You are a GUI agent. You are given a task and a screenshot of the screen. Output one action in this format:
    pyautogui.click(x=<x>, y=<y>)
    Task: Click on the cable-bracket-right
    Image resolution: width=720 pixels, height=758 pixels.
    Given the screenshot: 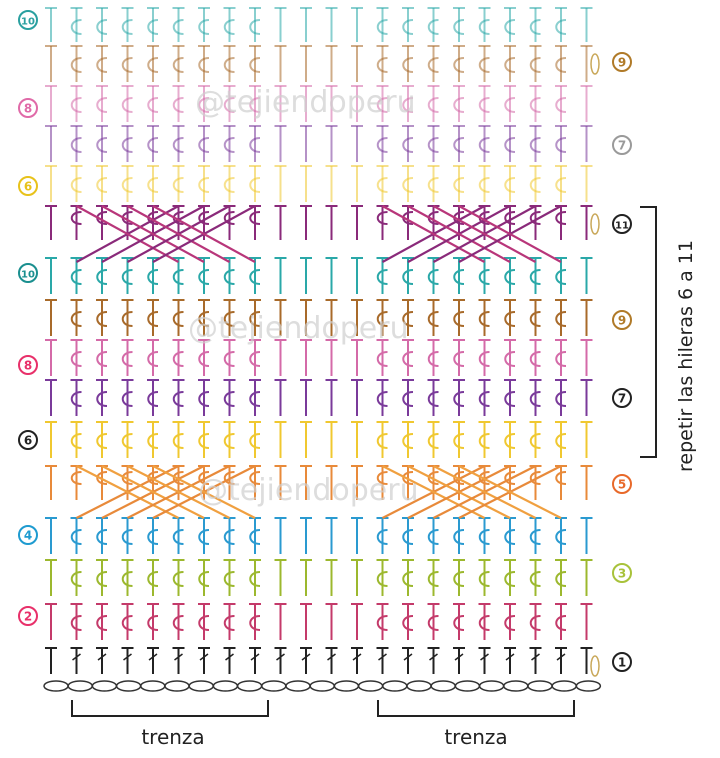 What is the action you would take?
    pyautogui.click(x=476, y=708)
    